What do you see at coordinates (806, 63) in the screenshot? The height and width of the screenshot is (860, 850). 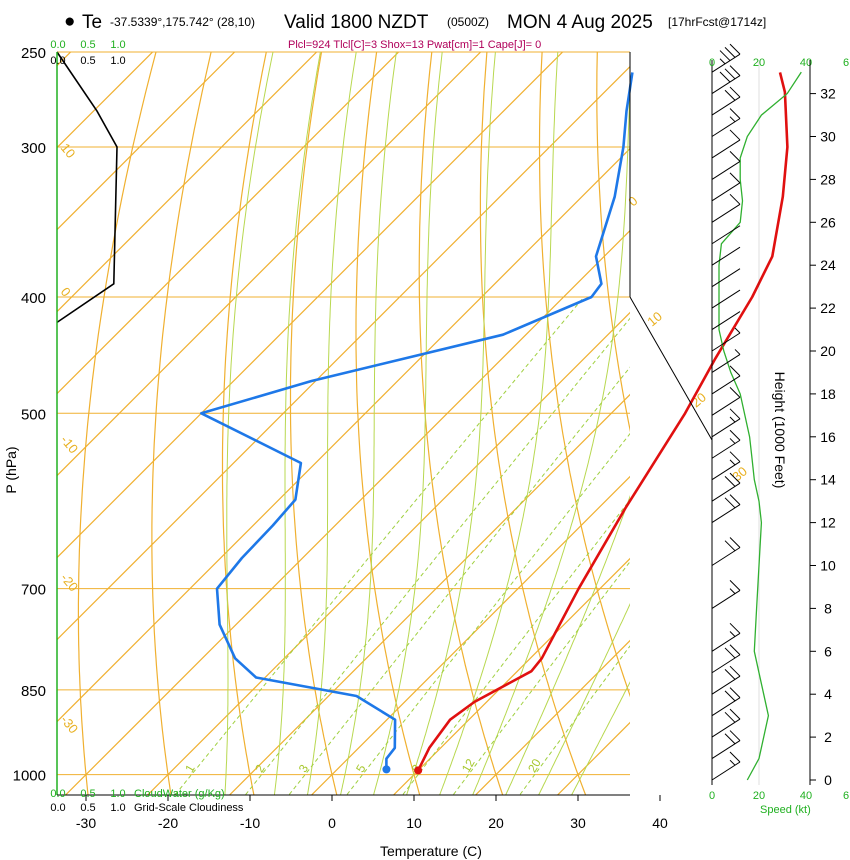 I see `speed-tick-top: 40` at bounding box center [806, 63].